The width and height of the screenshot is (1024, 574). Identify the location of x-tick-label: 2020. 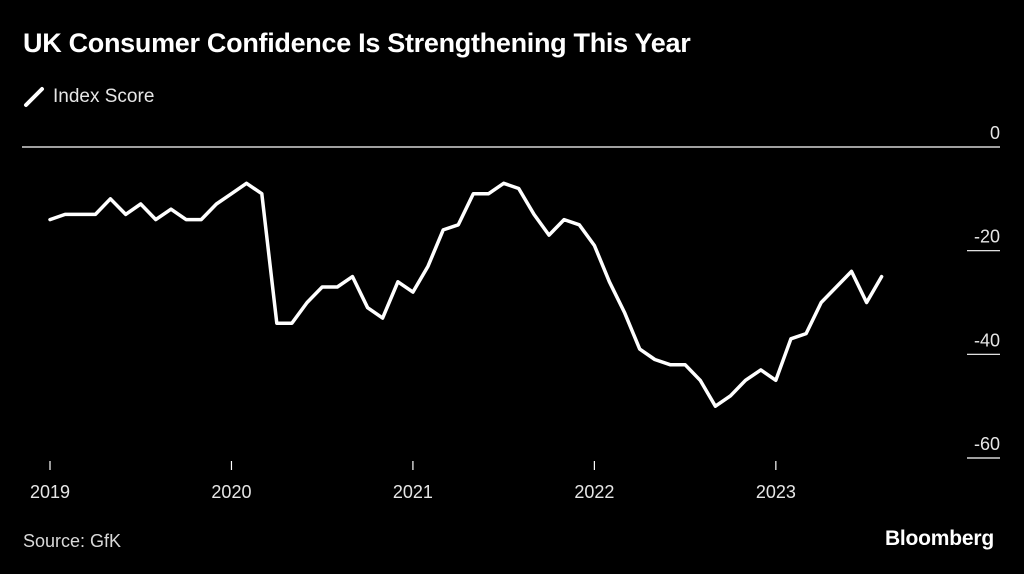
(231, 492).